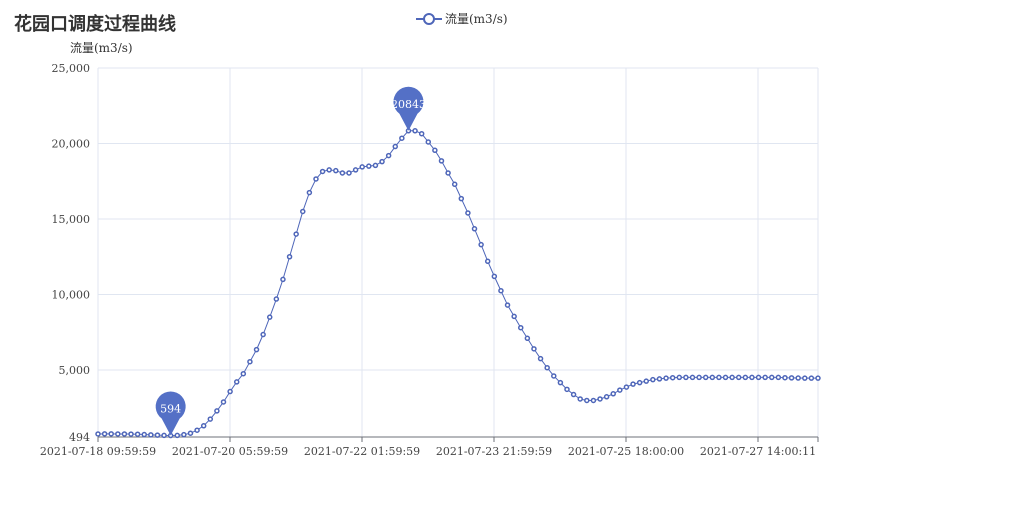 This screenshot has width=1024, height=516. Describe the element at coordinates (494, 451) in the screenshot. I see `x-tick-label: 2021-07-23 21:59:59` at that location.